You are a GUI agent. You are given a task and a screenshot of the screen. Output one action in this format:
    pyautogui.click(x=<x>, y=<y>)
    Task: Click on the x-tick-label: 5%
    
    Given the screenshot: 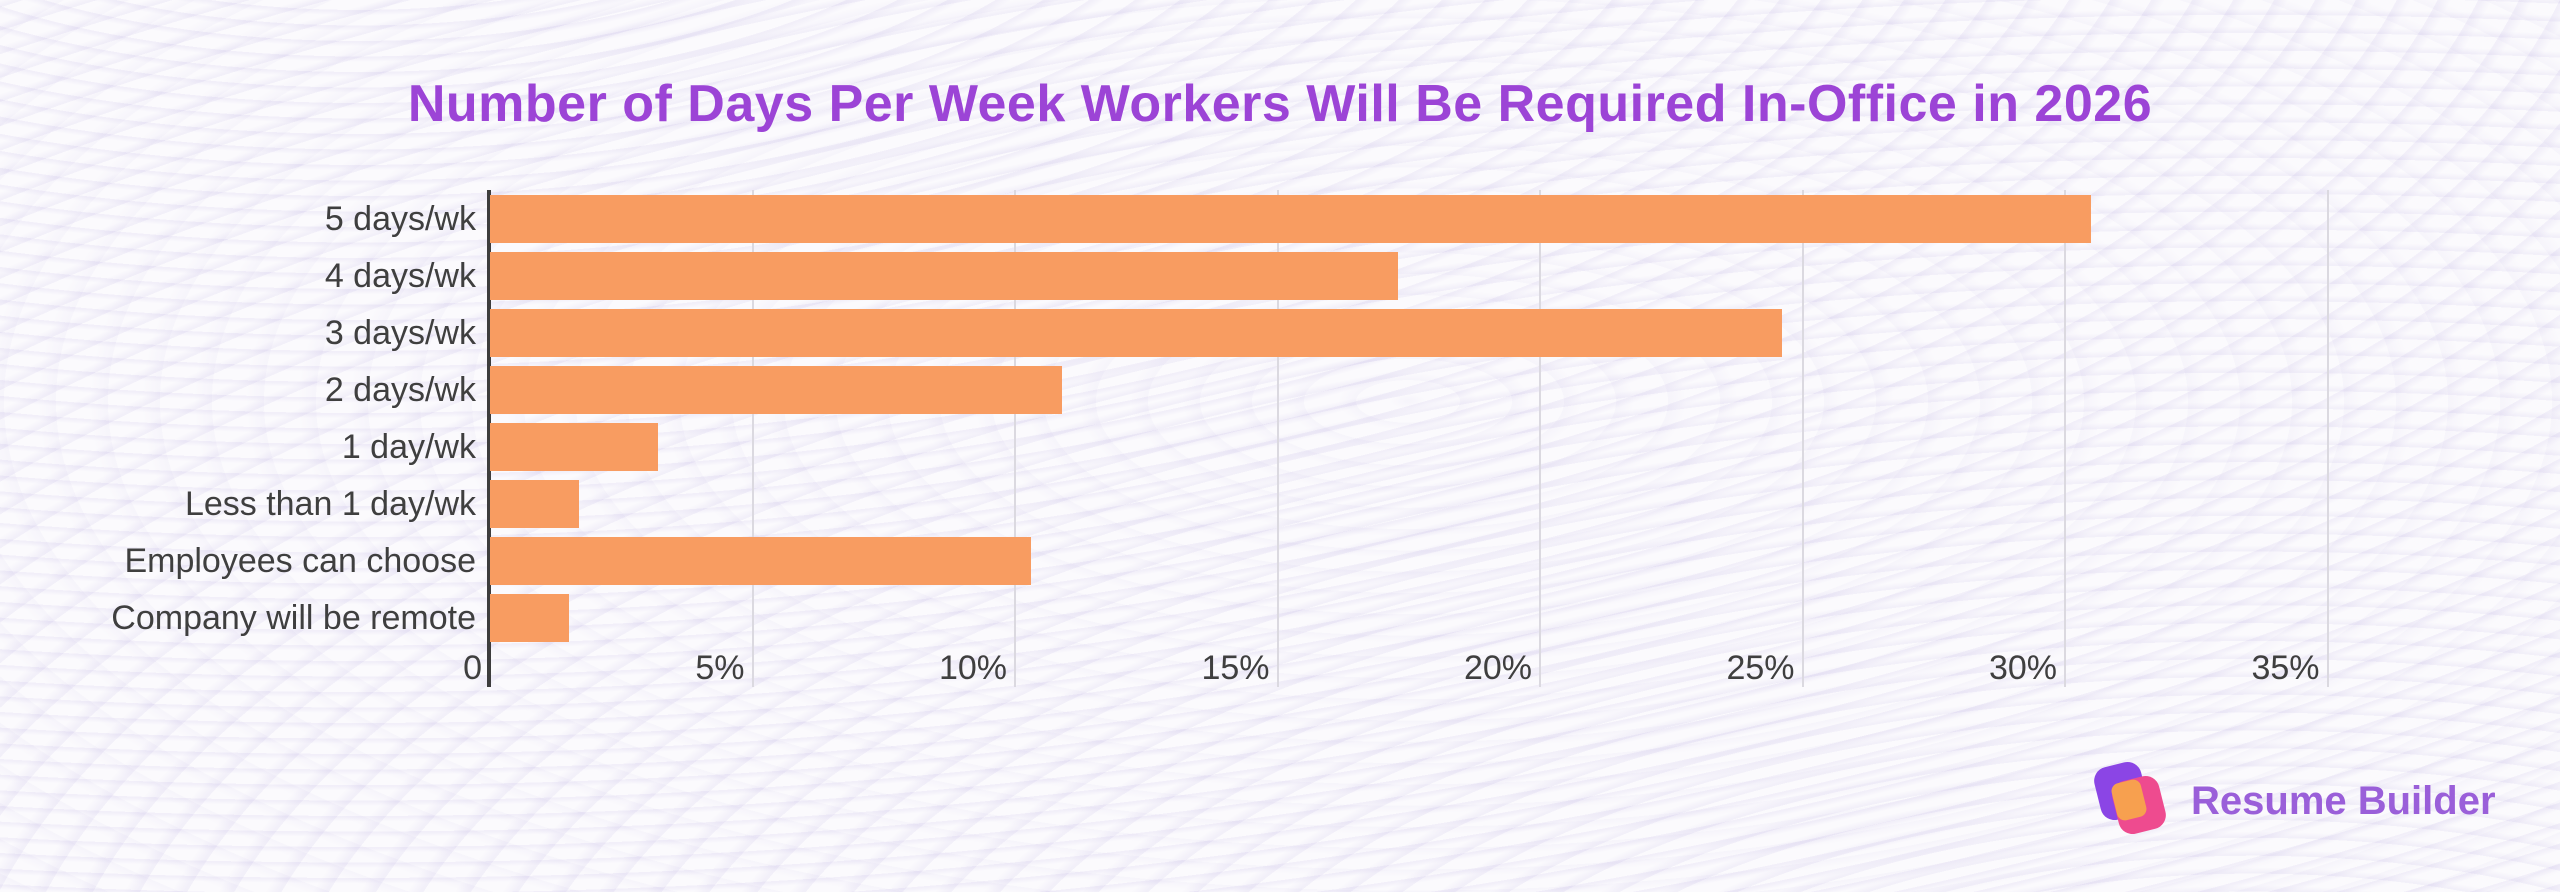 What is the action you would take?
    pyautogui.click(x=720, y=667)
    